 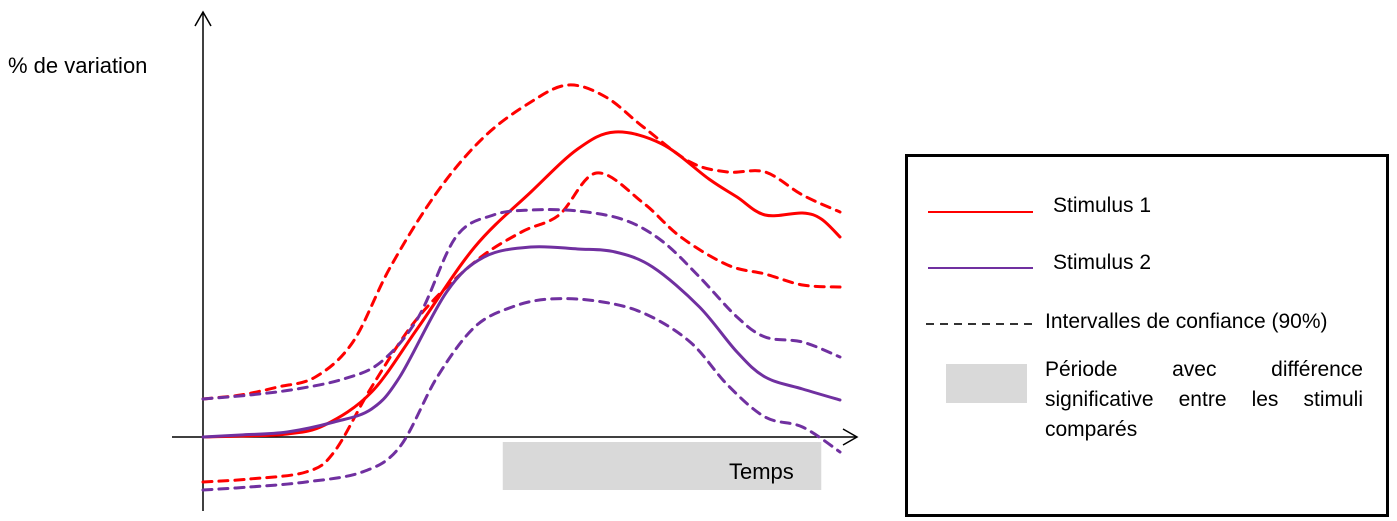 What do you see at coordinates (850, 437) in the screenshot?
I see `x-axis-arrow` at bounding box center [850, 437].